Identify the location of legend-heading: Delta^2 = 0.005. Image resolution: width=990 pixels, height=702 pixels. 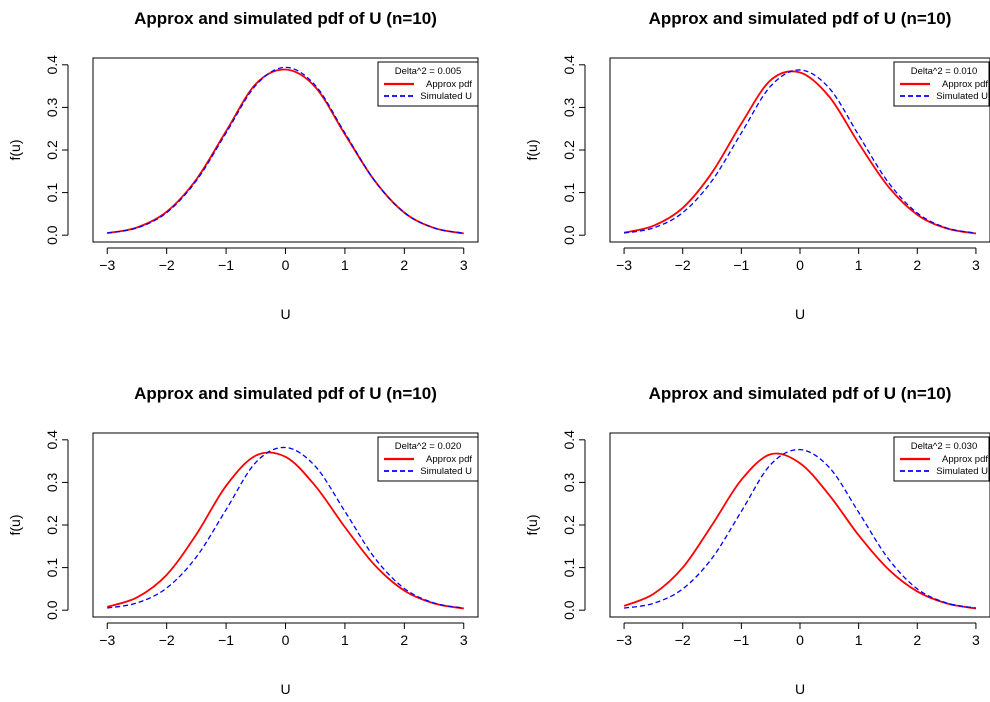
(428, 71).